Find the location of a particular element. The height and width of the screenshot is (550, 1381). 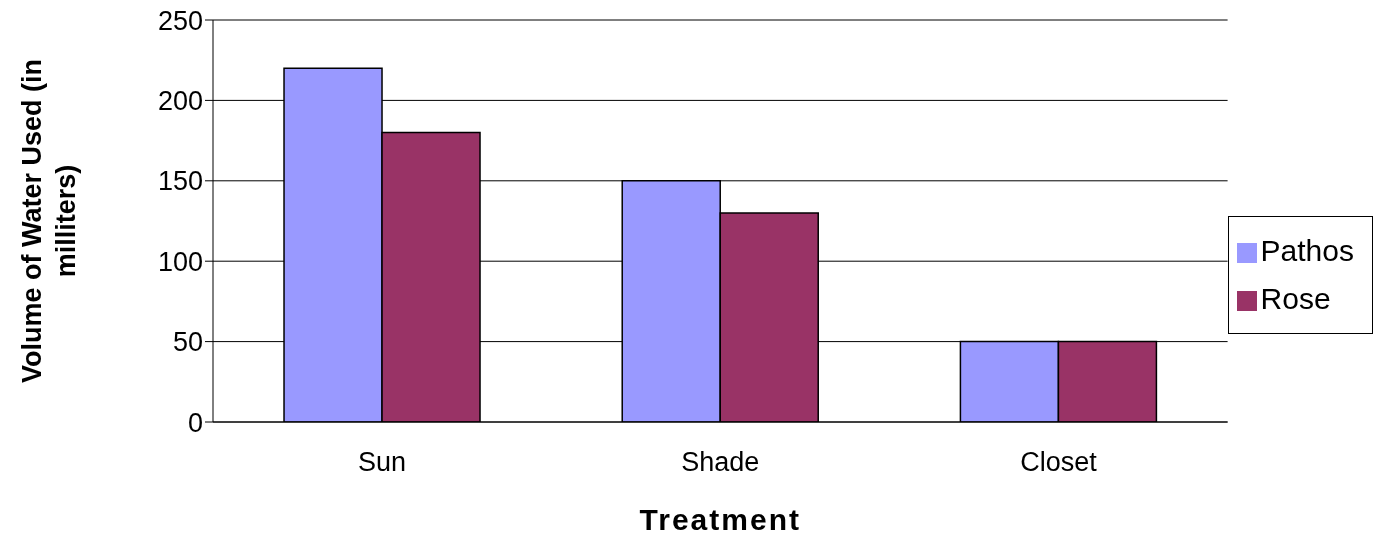

x-tick-label: Shade is located at coordinates (720, 462).